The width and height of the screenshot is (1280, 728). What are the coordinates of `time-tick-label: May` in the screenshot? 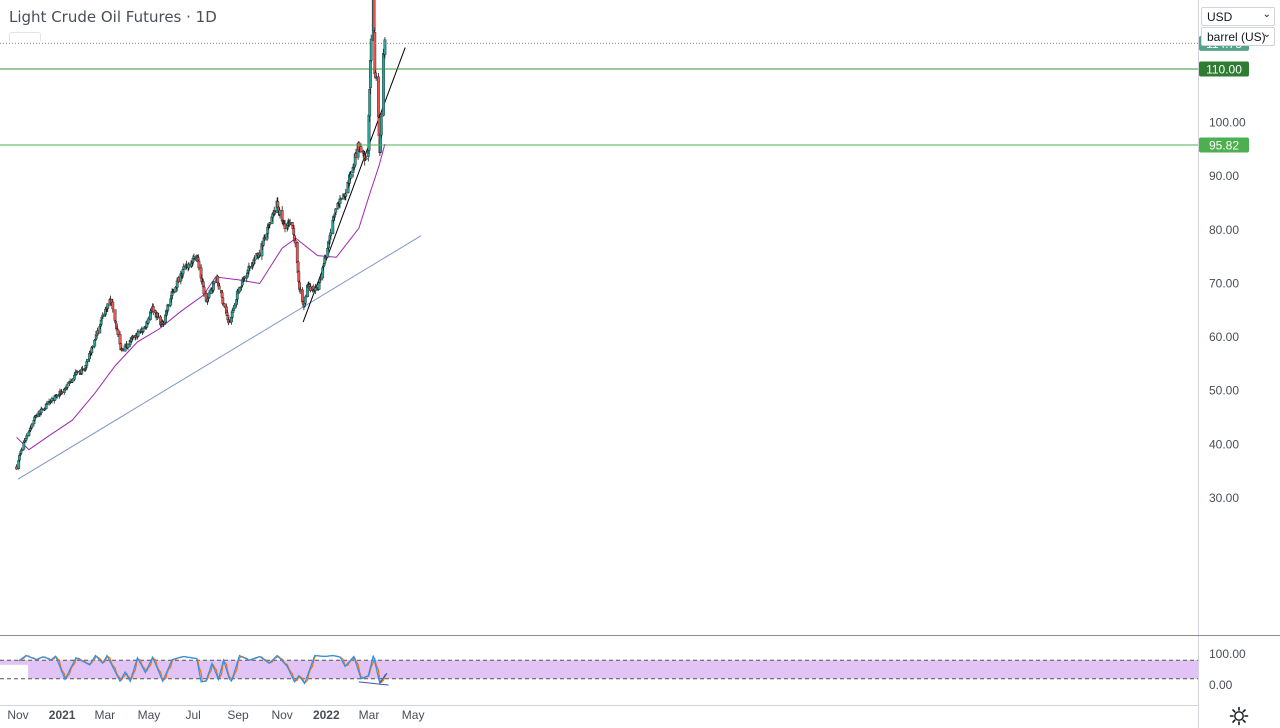 It's located at (413, 715).